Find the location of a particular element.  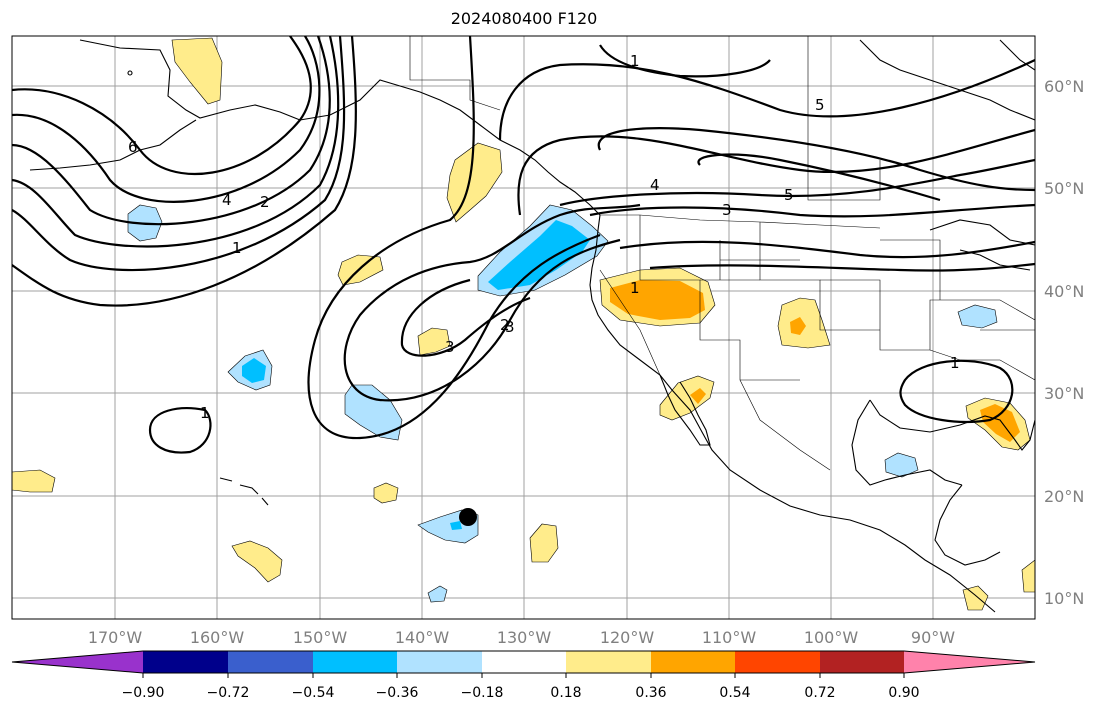

colorbar-extend-max is located at coordinates (969, 662).